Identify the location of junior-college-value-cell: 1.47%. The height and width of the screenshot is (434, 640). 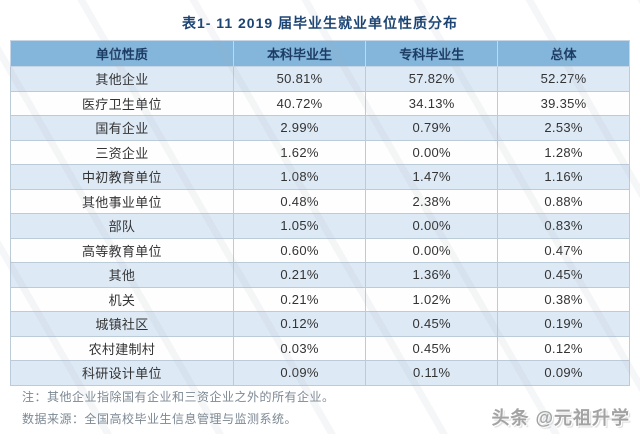
(432, 177).